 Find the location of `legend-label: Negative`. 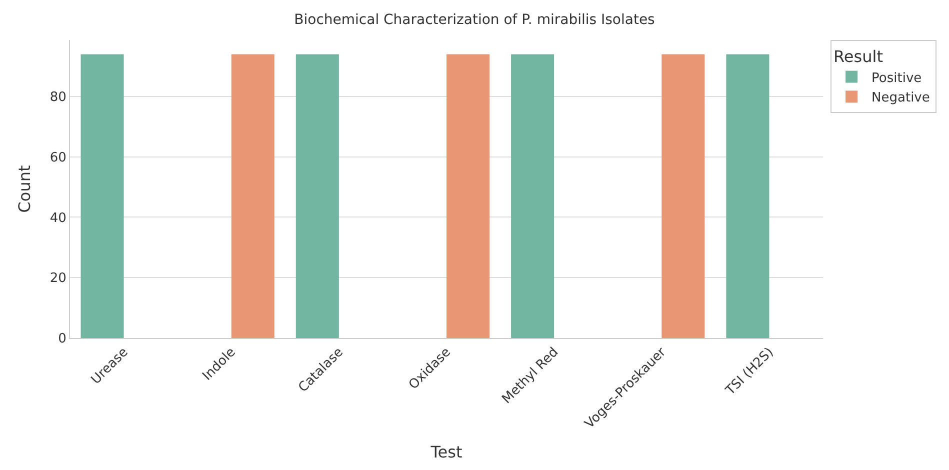

legend-label: Negative is located at coordinates (901, 98).